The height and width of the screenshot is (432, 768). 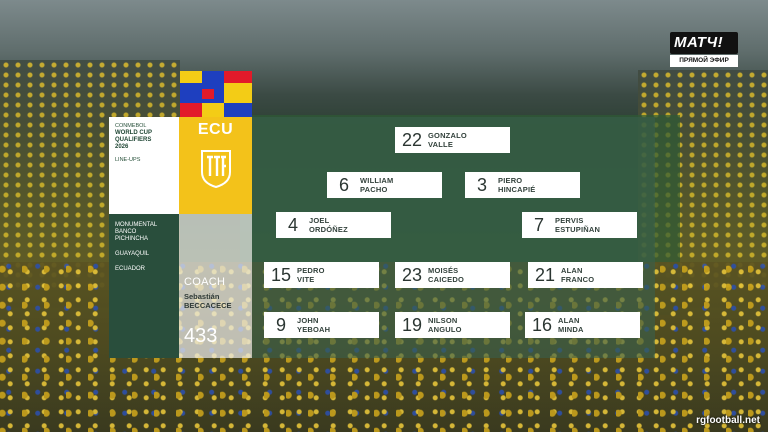 What do you see at coordinates (447, 140) in the screenshot?
I see `player-name: GONZALO VALLE` at bounding box center [447, 140].